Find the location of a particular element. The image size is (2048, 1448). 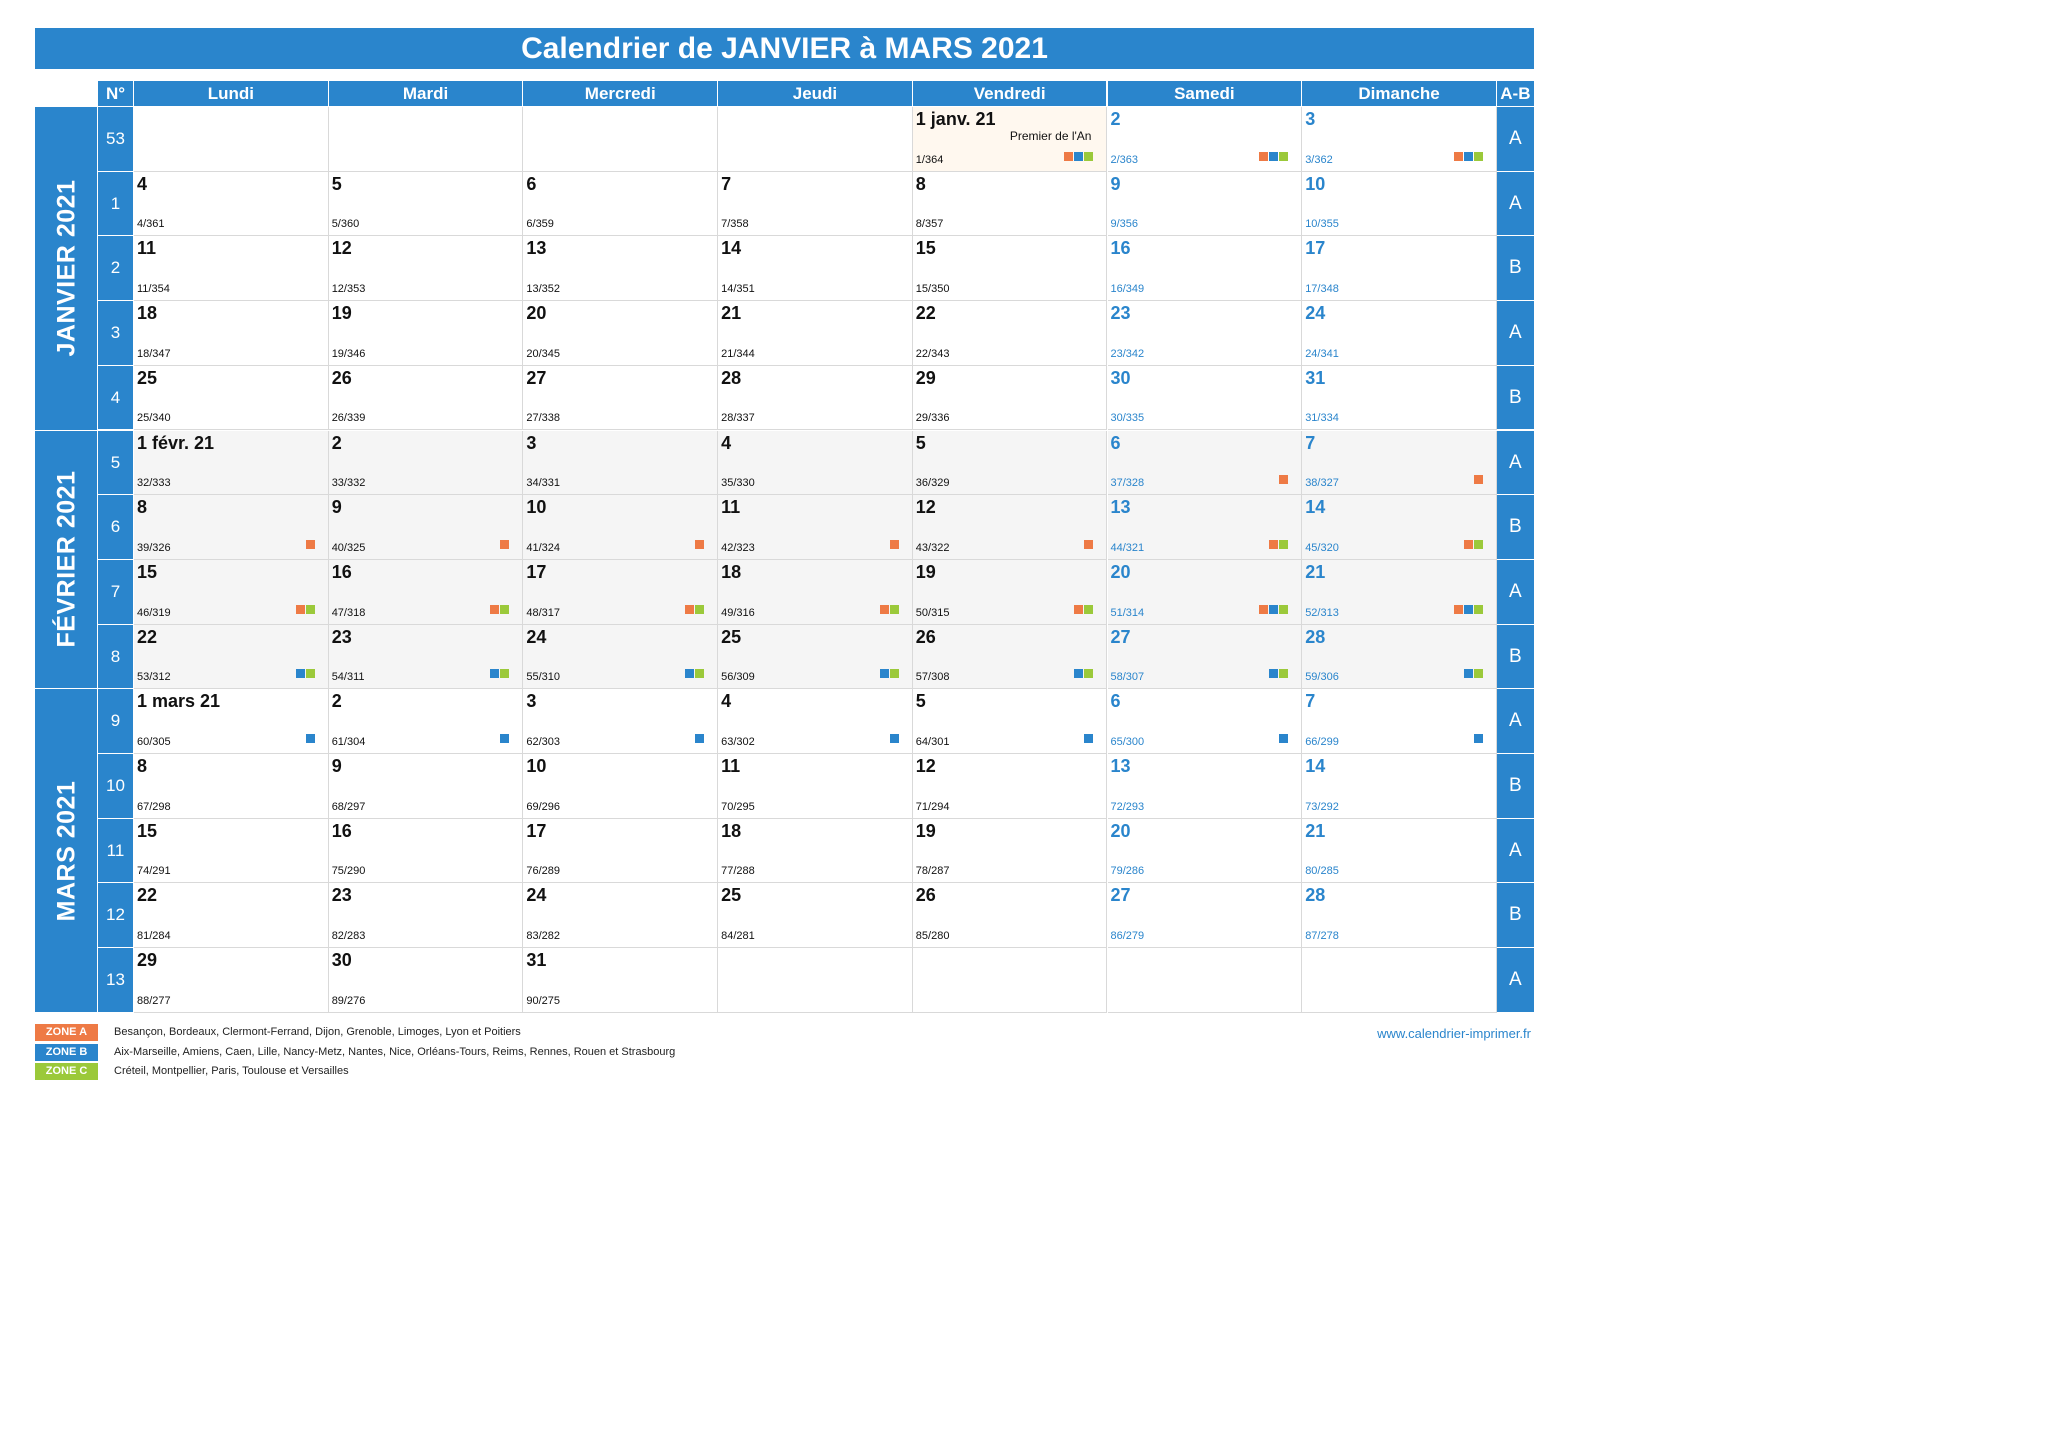

day-cell: 17 48/317 is located at coordinates (621, 592).